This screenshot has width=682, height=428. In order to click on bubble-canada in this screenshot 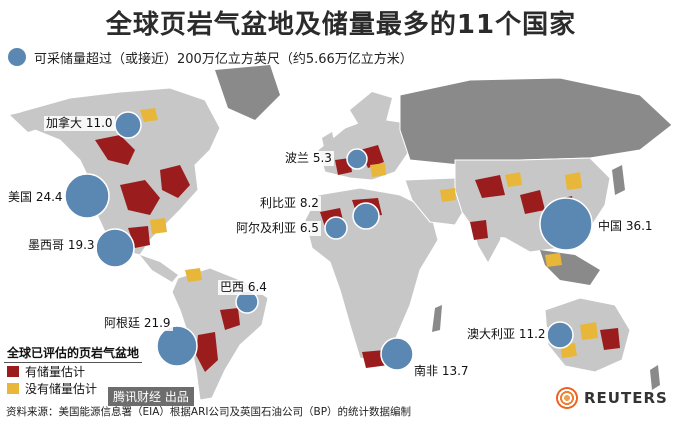, I will do `click(128, 125)`.